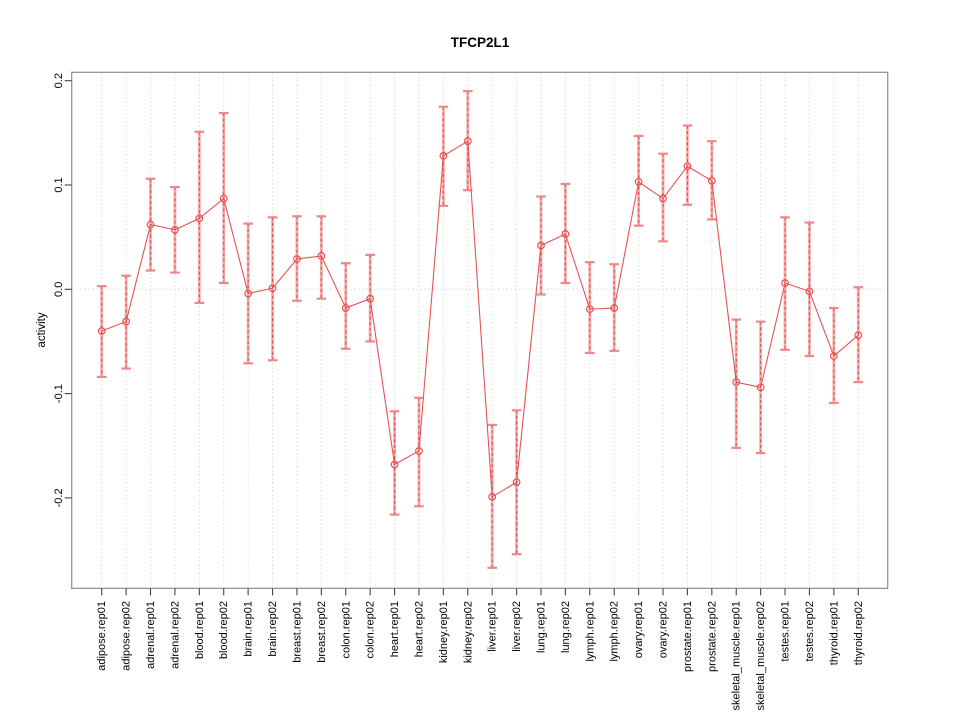  I want to click on y-tick-labels: 0.2 0.1 0.0 -0.1 -0.2, so click(59, 290).